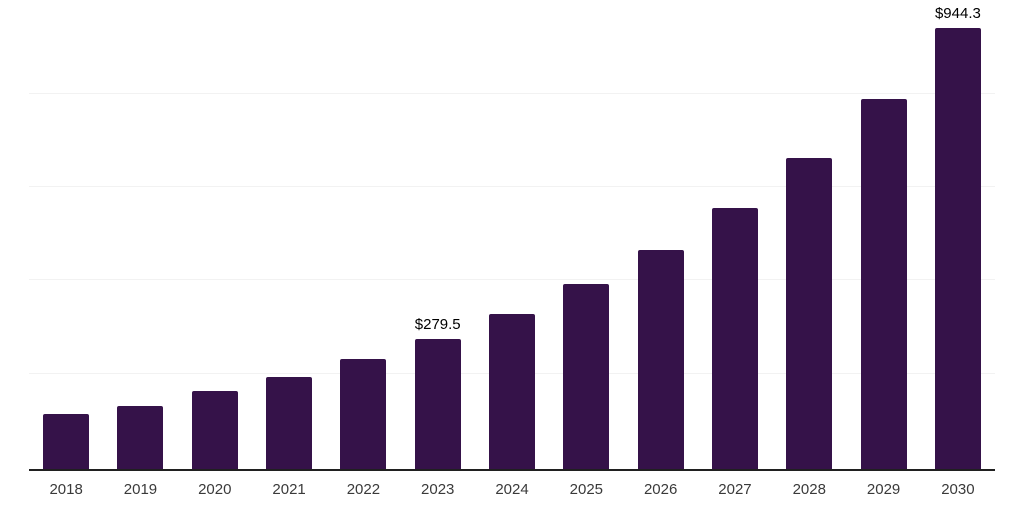  What do you see at coordinates (957, 248) in the screenshot?
I see `bar-2030` at bounding box center [957, 248].